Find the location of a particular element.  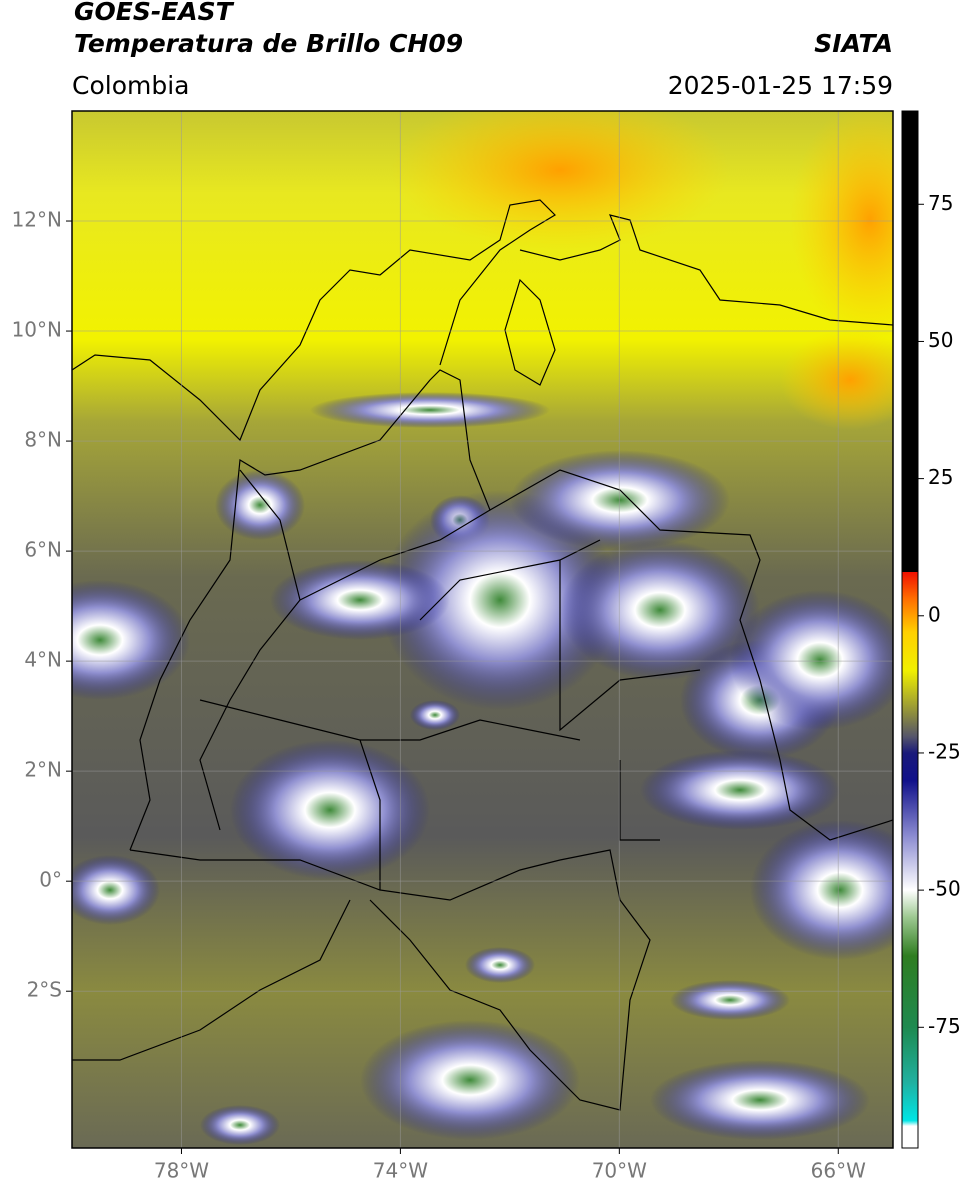

colorbar-tick-label: 50 is located at coordinates (940, 340).